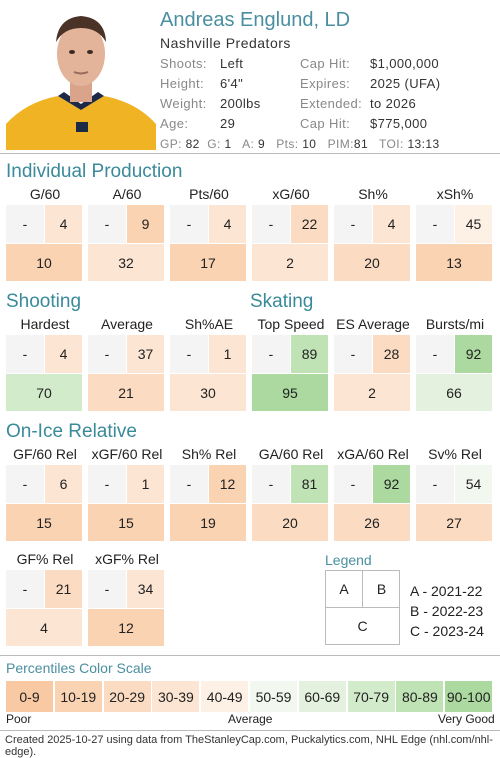  Describe the element at coordinates (145, 354) in the screenshot. I see `metric-season-b: 37` at that location.